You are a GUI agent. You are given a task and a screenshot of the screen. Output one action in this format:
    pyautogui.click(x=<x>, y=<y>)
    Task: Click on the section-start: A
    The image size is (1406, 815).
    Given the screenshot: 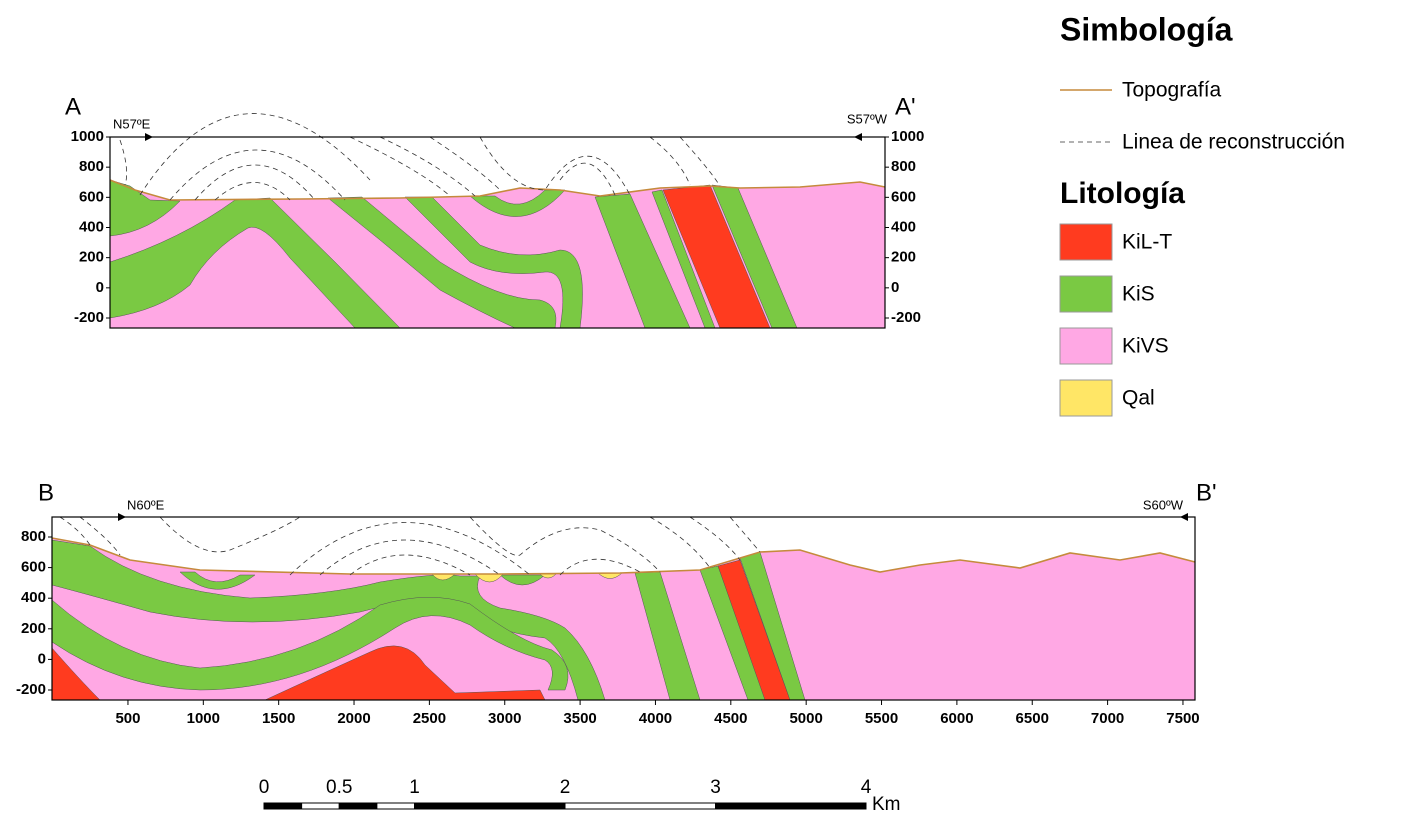 What is the action you would take?
    pyautogui.click(x=73, y=106)
    